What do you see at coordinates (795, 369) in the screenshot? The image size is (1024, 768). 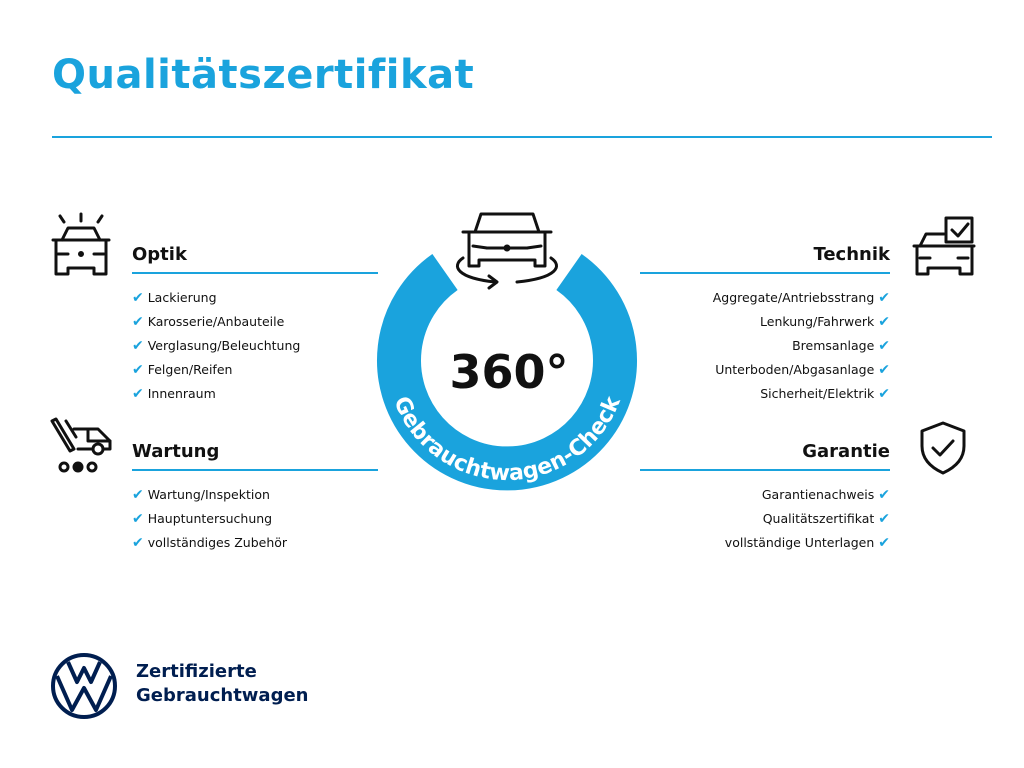 I see `item-label: Unterboden/Abgasanlage` at bounding box center [795, 369].